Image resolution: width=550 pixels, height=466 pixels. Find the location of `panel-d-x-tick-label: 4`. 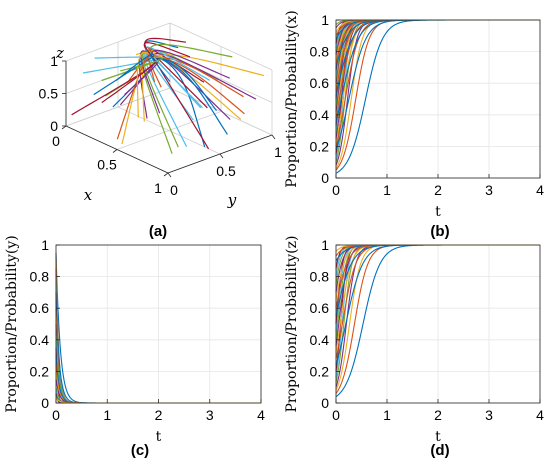

panel-d-x-tick-label: 4 is located at coordinates (540, 415).